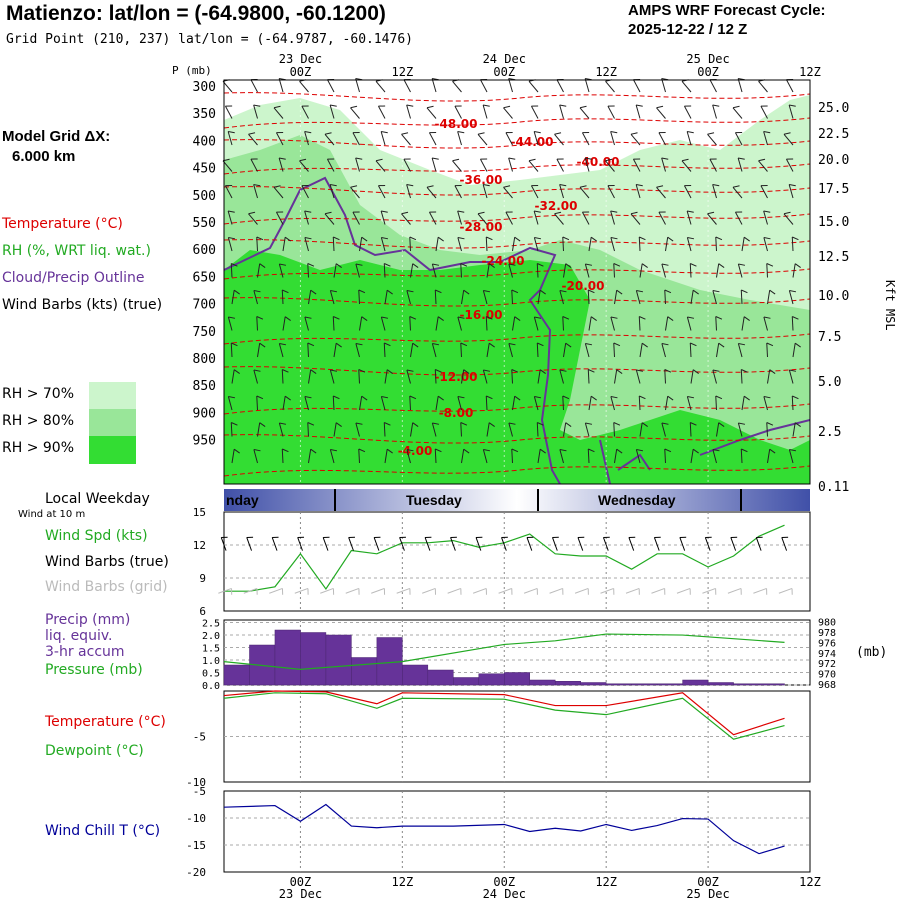  Describe the element at coordinates (707, 59) in the screenshot. I see `time-date-top: 25 Dec` at that location.